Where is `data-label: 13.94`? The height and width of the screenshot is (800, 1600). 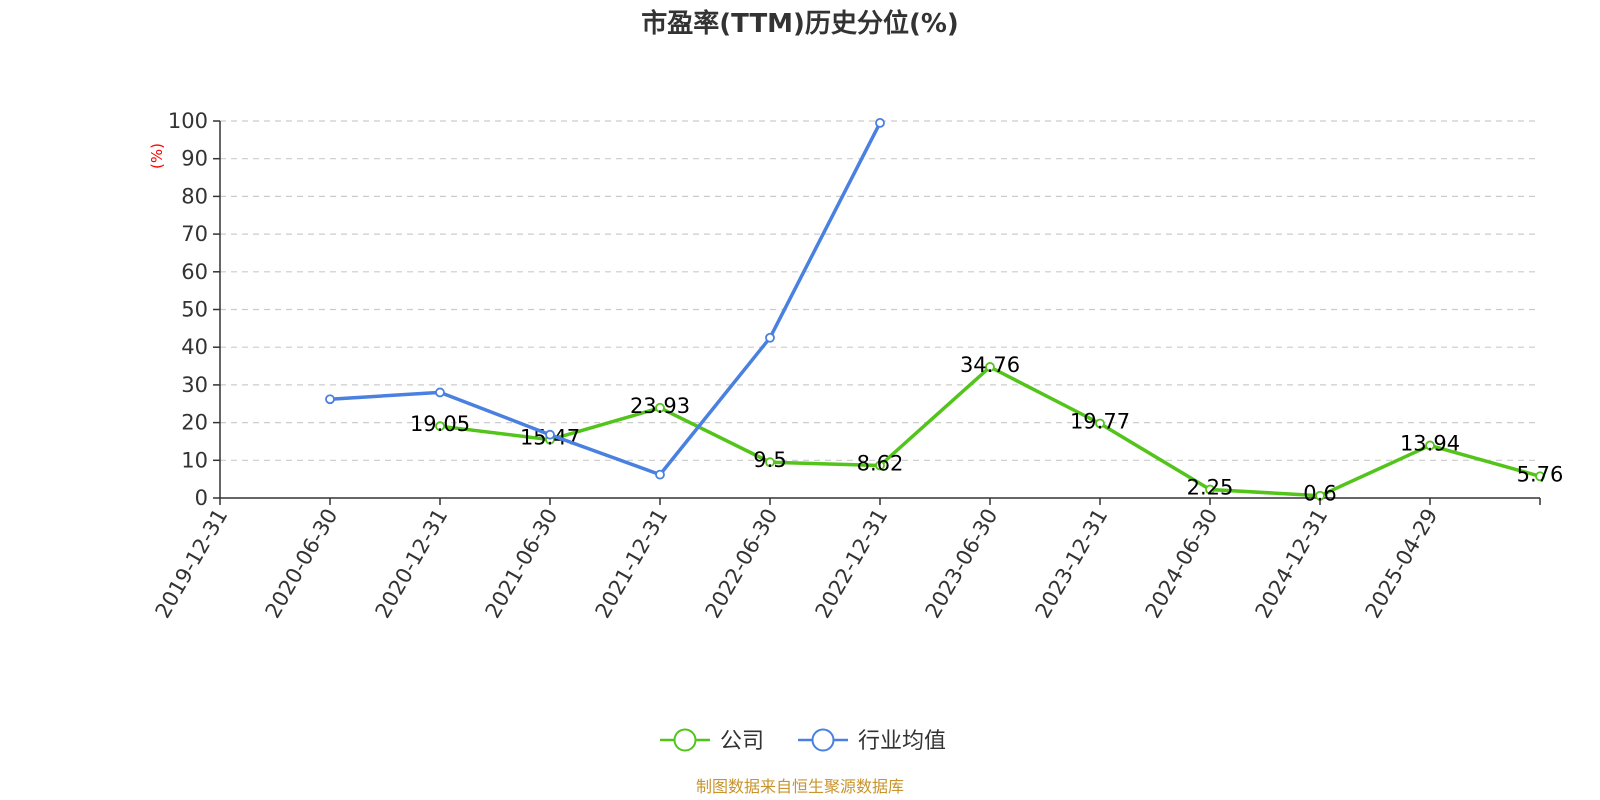
data-label: 13.94 is located at coordinates (1430, 443).